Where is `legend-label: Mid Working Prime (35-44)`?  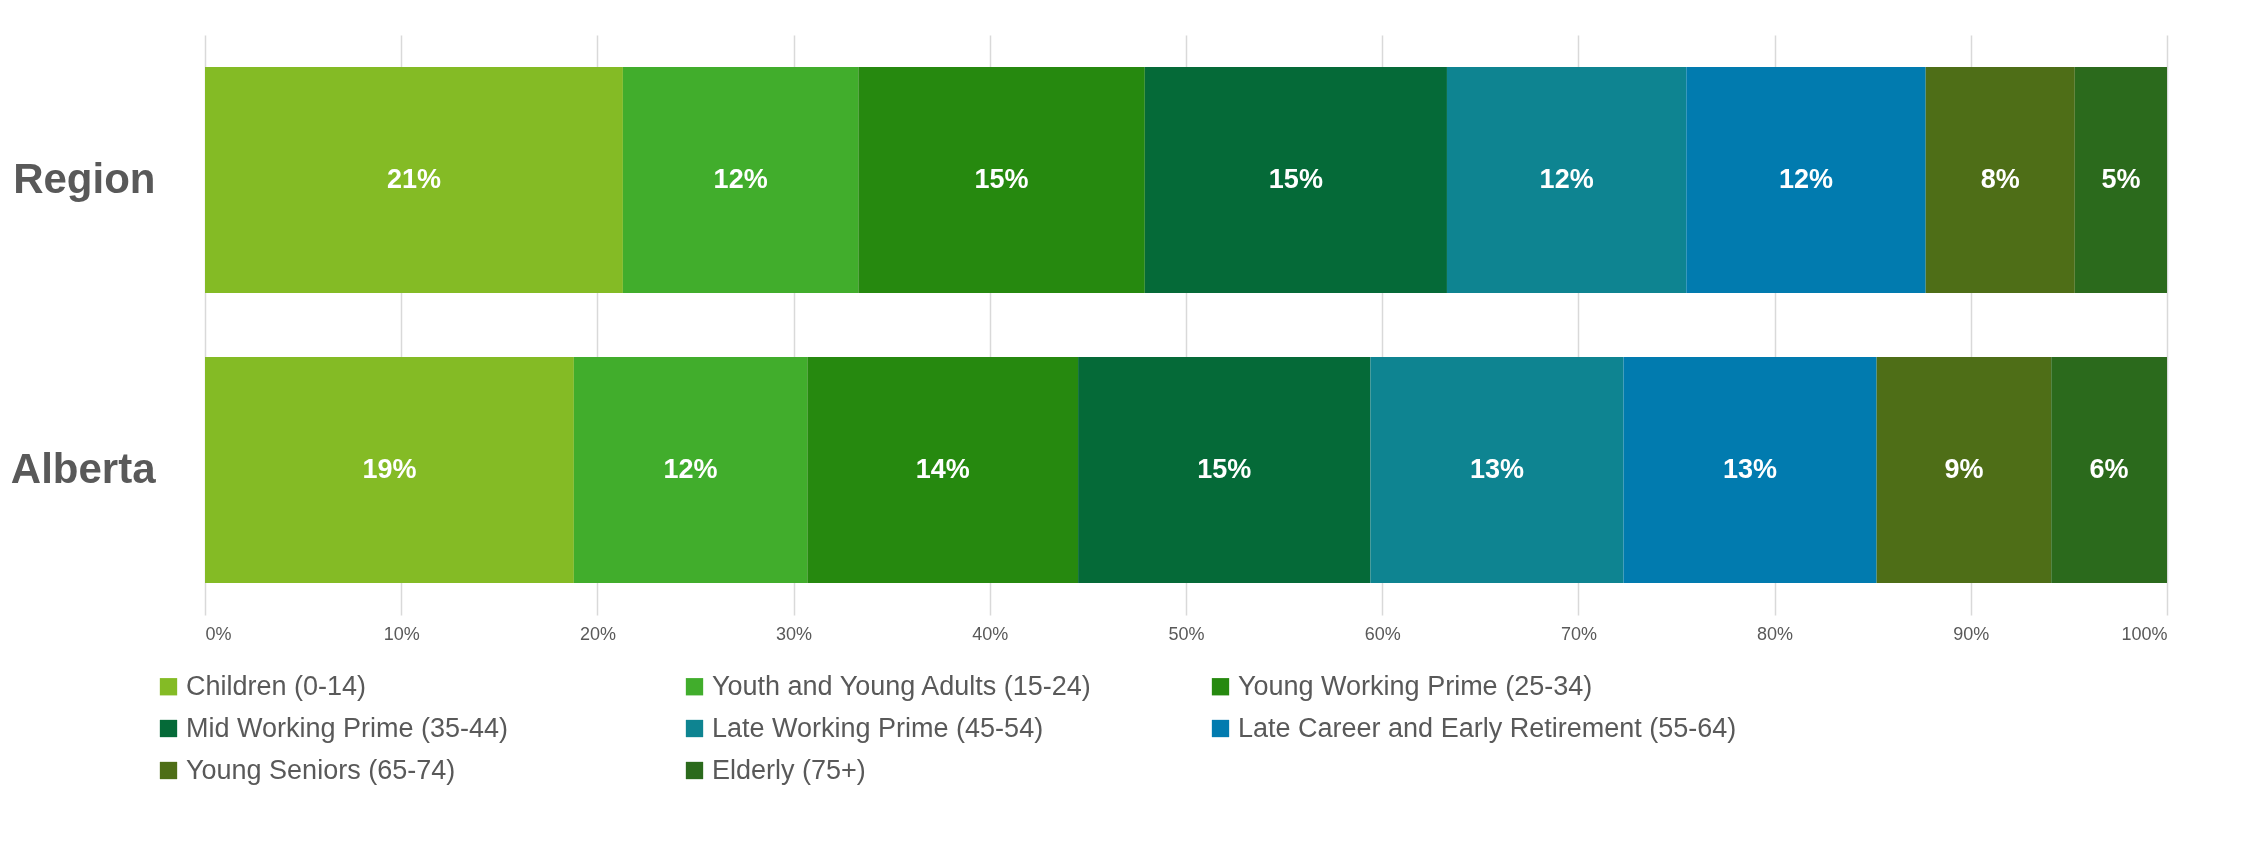 legend-label: Mid Working Prime (35-44) is located at coordinates (347, 727).